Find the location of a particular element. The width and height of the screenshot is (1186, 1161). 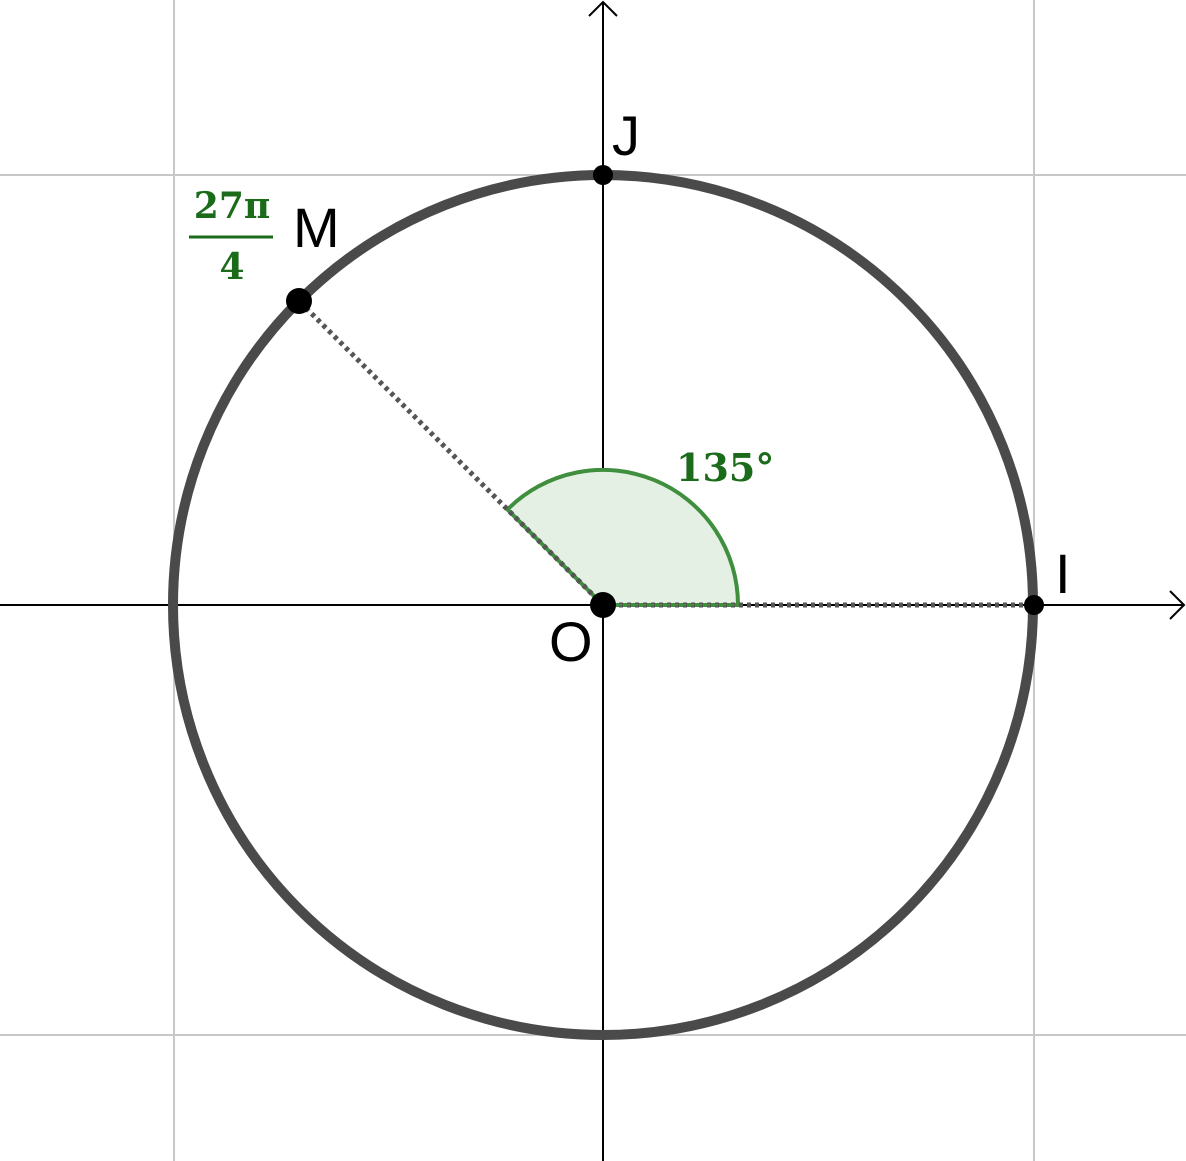

point-I is located at coordinates (1034, 605).